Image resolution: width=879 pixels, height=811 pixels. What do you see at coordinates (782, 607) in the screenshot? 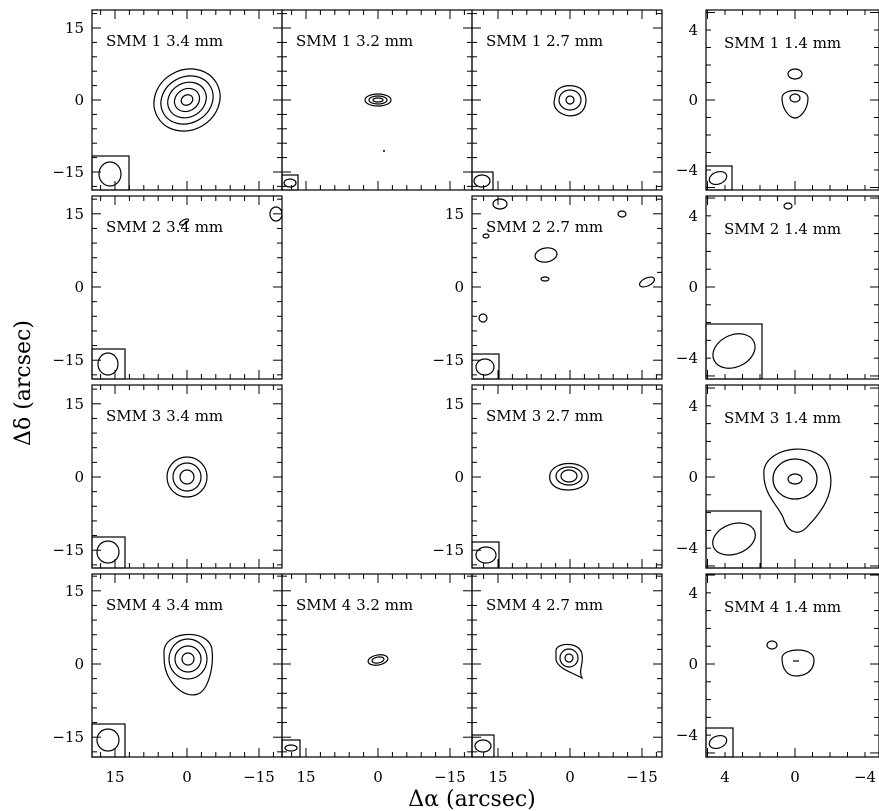
I see `panel-label: SMM 4 1.4 mm` at bounding box center [782, 607].